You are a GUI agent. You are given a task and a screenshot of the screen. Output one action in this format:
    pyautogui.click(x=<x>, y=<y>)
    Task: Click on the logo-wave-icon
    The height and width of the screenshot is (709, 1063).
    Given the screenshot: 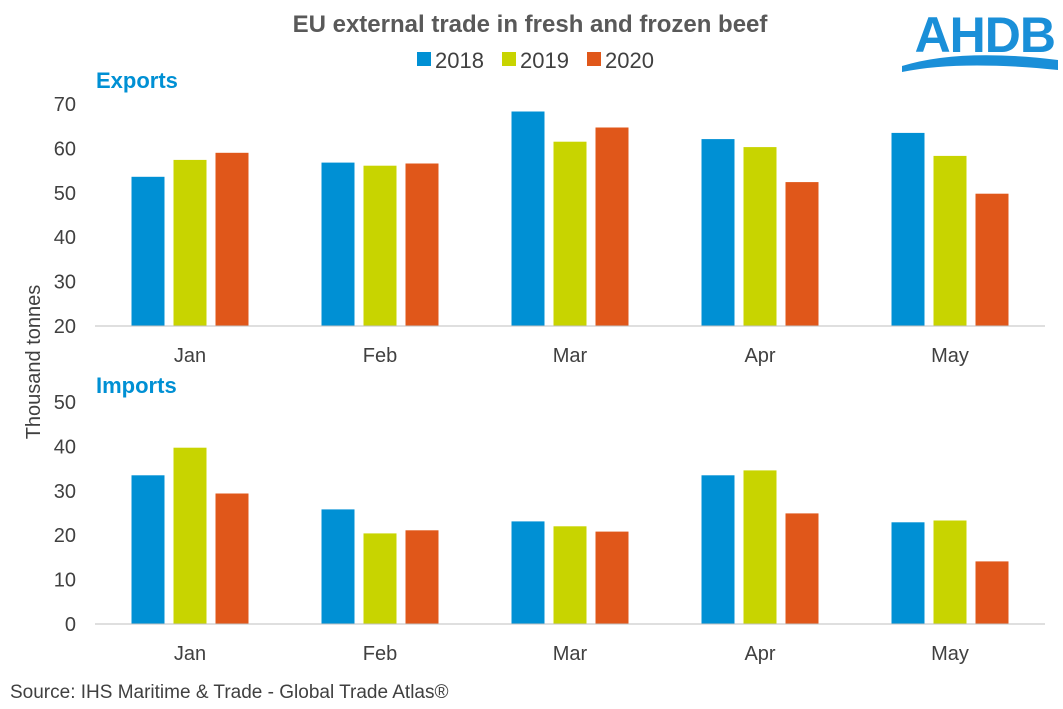 What is the action you would take?
    pyautogui.click(x=980, y=63)
    